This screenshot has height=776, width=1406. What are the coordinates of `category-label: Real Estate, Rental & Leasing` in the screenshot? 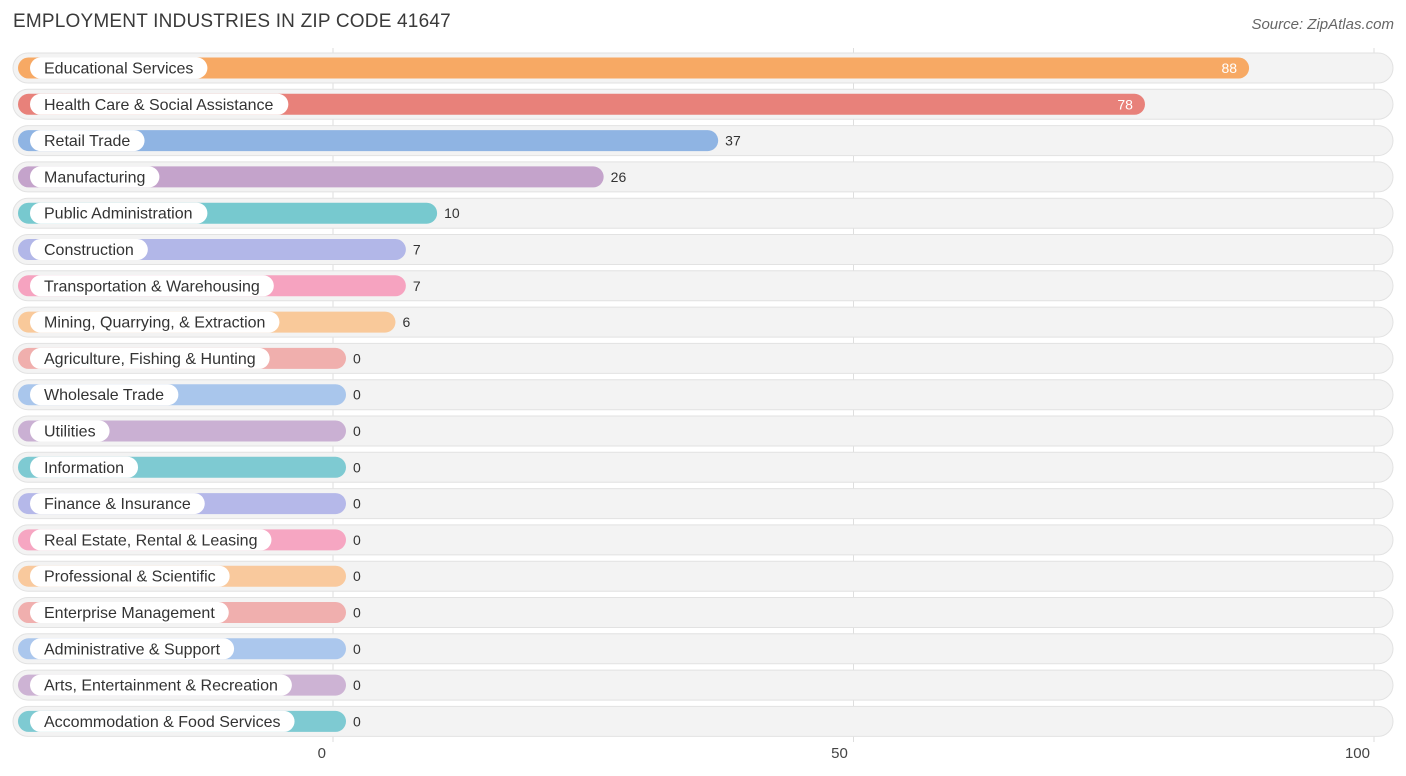 It's located at (150, 540).